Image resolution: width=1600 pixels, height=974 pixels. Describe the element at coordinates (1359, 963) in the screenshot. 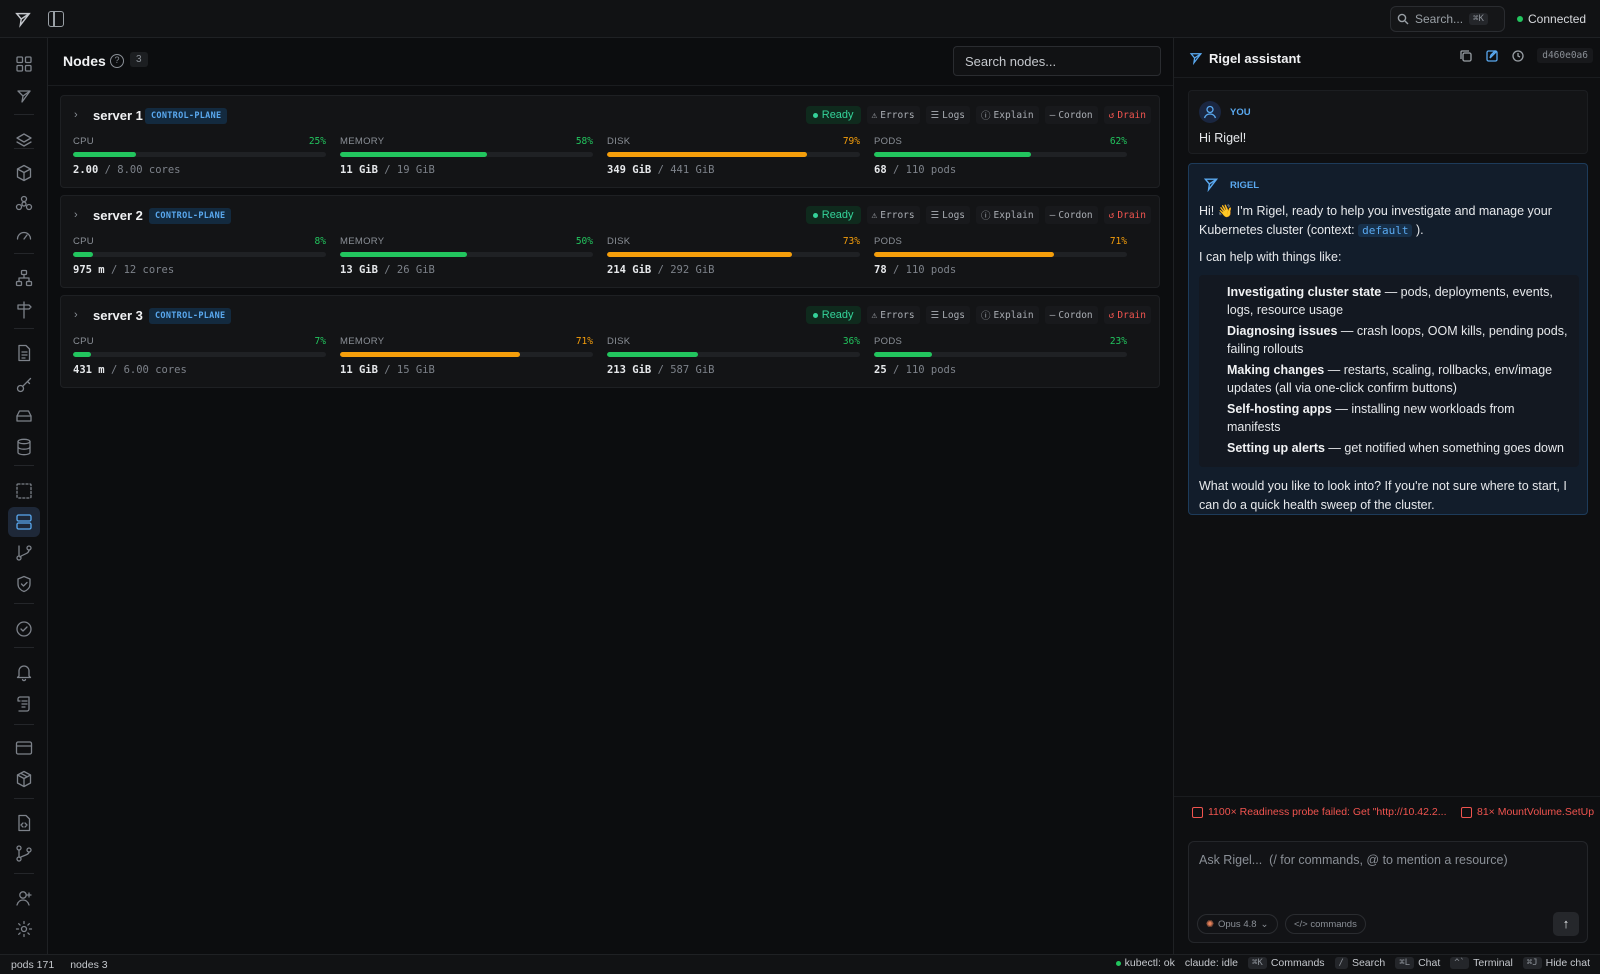

I see `shortcut-hint: / Search` at that location.